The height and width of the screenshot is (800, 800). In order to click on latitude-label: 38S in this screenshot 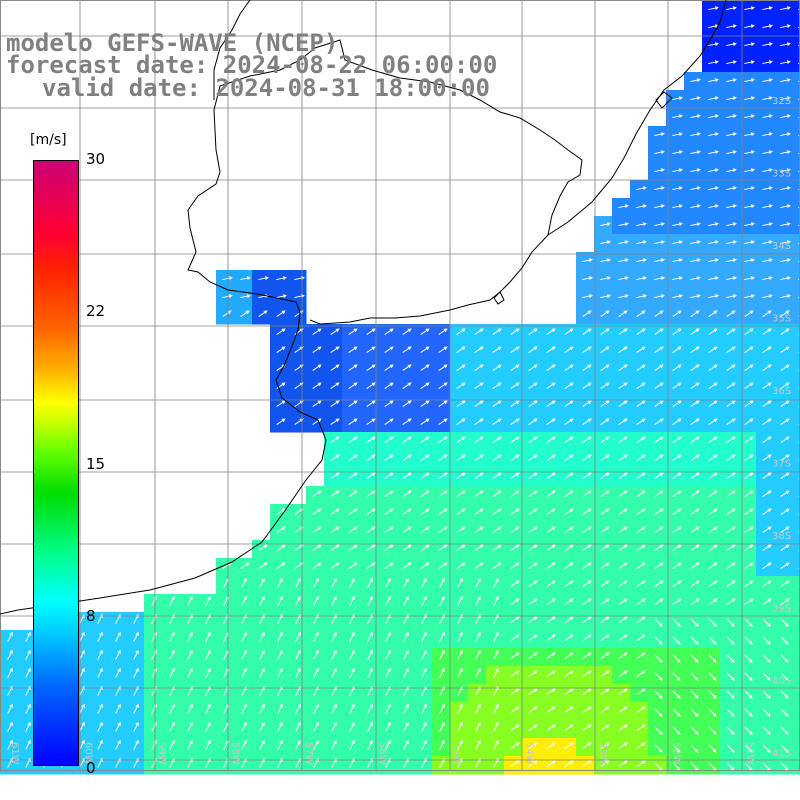, I will do `click(781, 536)`.